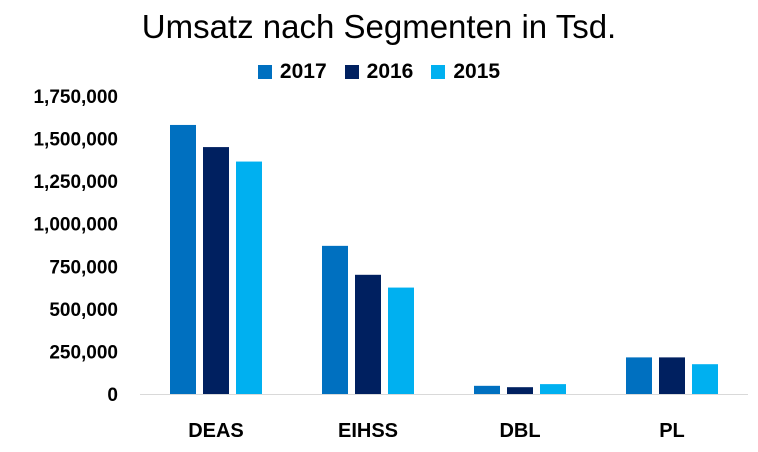 This screenshot has width=758, height=452. I want to click on legend: 2017 2016 2015, so click(379, 72).